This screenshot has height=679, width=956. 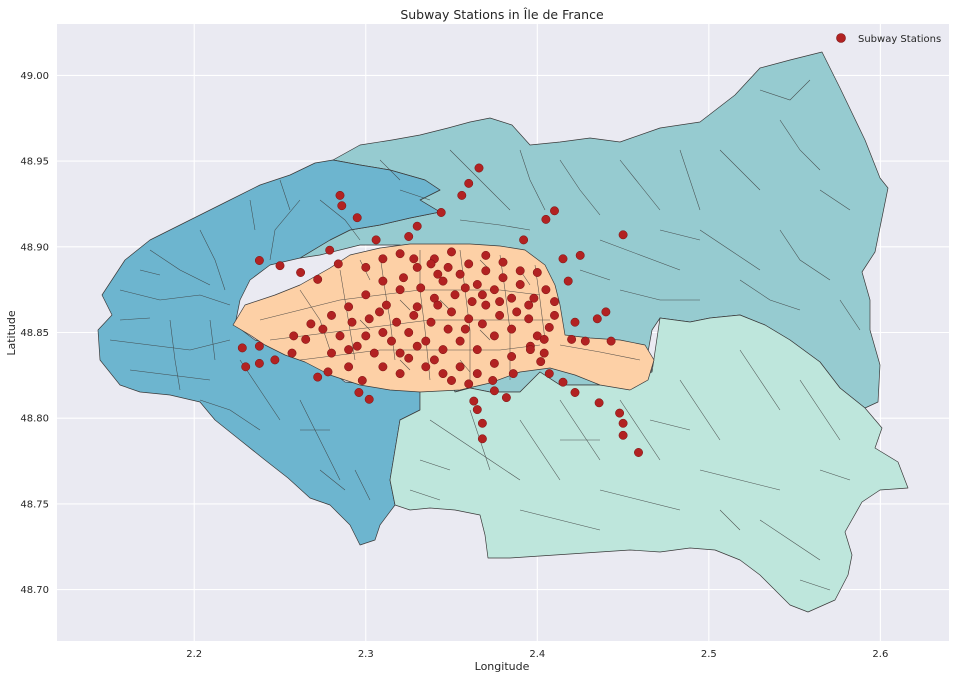 I want to click on x-tick-label: 2.4, so click(x=537, y=654).